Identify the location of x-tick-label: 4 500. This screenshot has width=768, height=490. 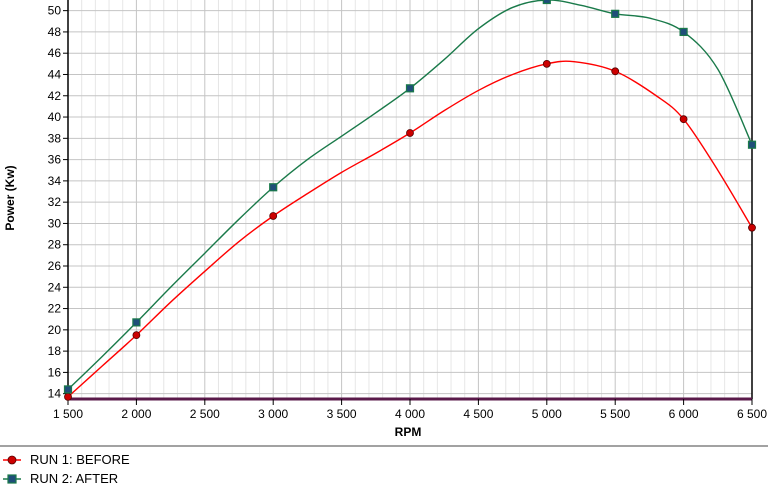
(478, 414).